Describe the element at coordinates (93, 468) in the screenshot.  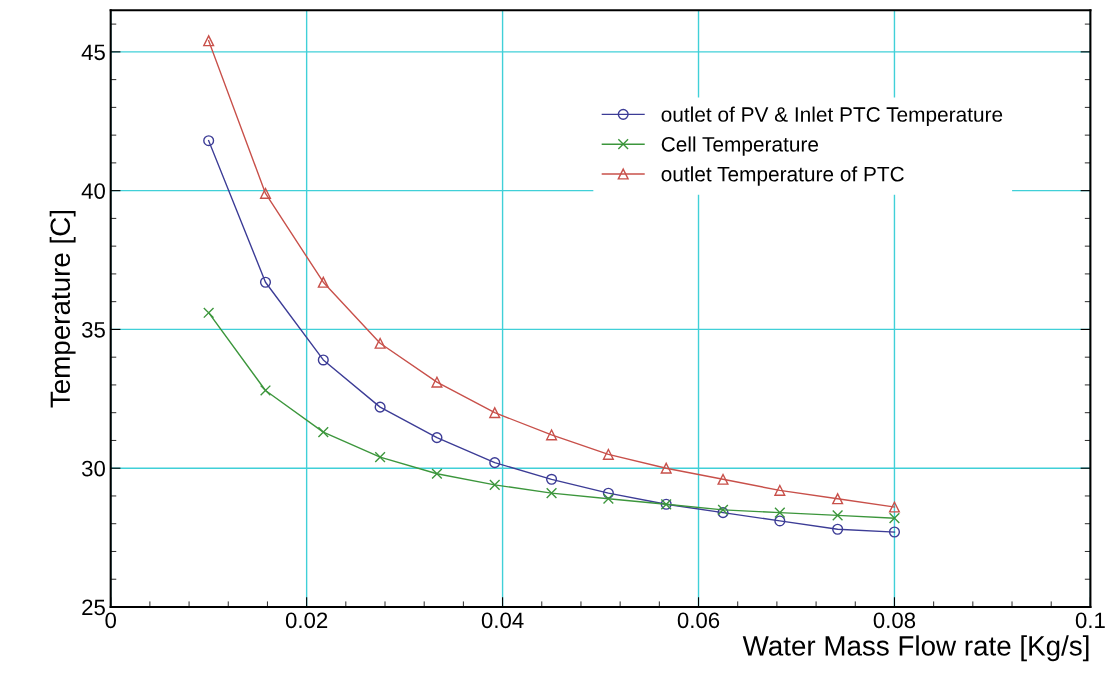
I see `y-tick-label: 30` at that location.